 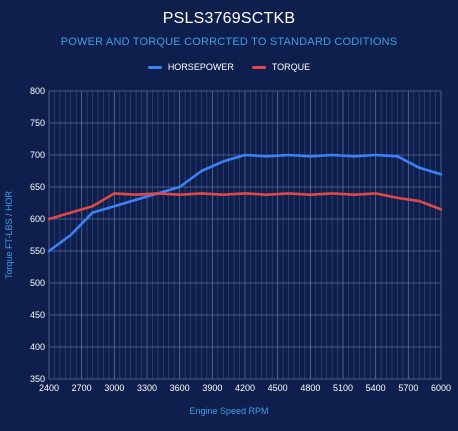 I want to click on legend-item-horsepower: HORSEPOWER, so click(x=190, y=67).